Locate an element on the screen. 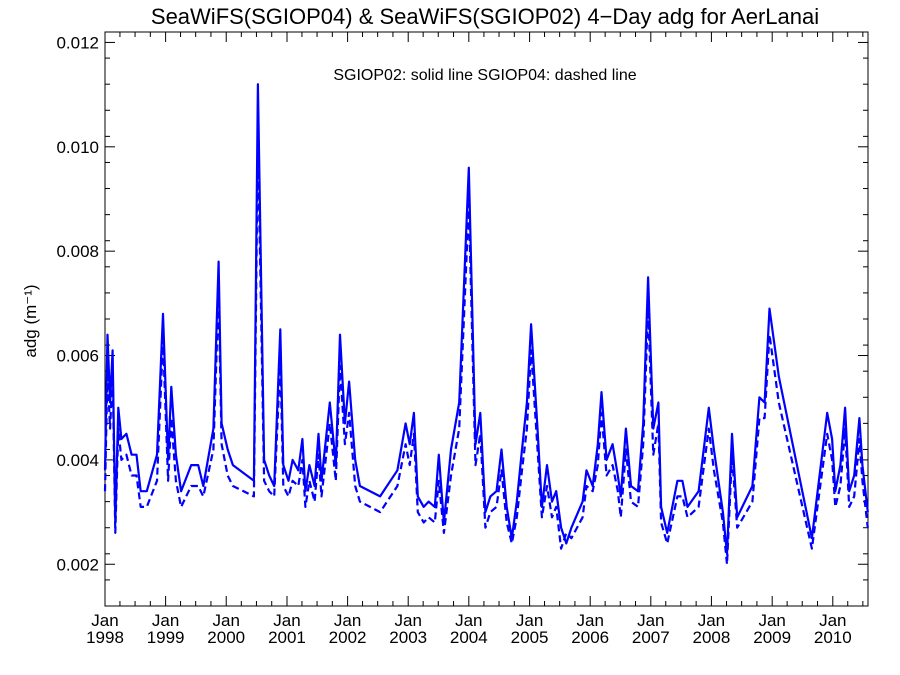 This screenshot has height=675, width=900. x-tick-year-label: 2000 is located at coordinates (226, 637).